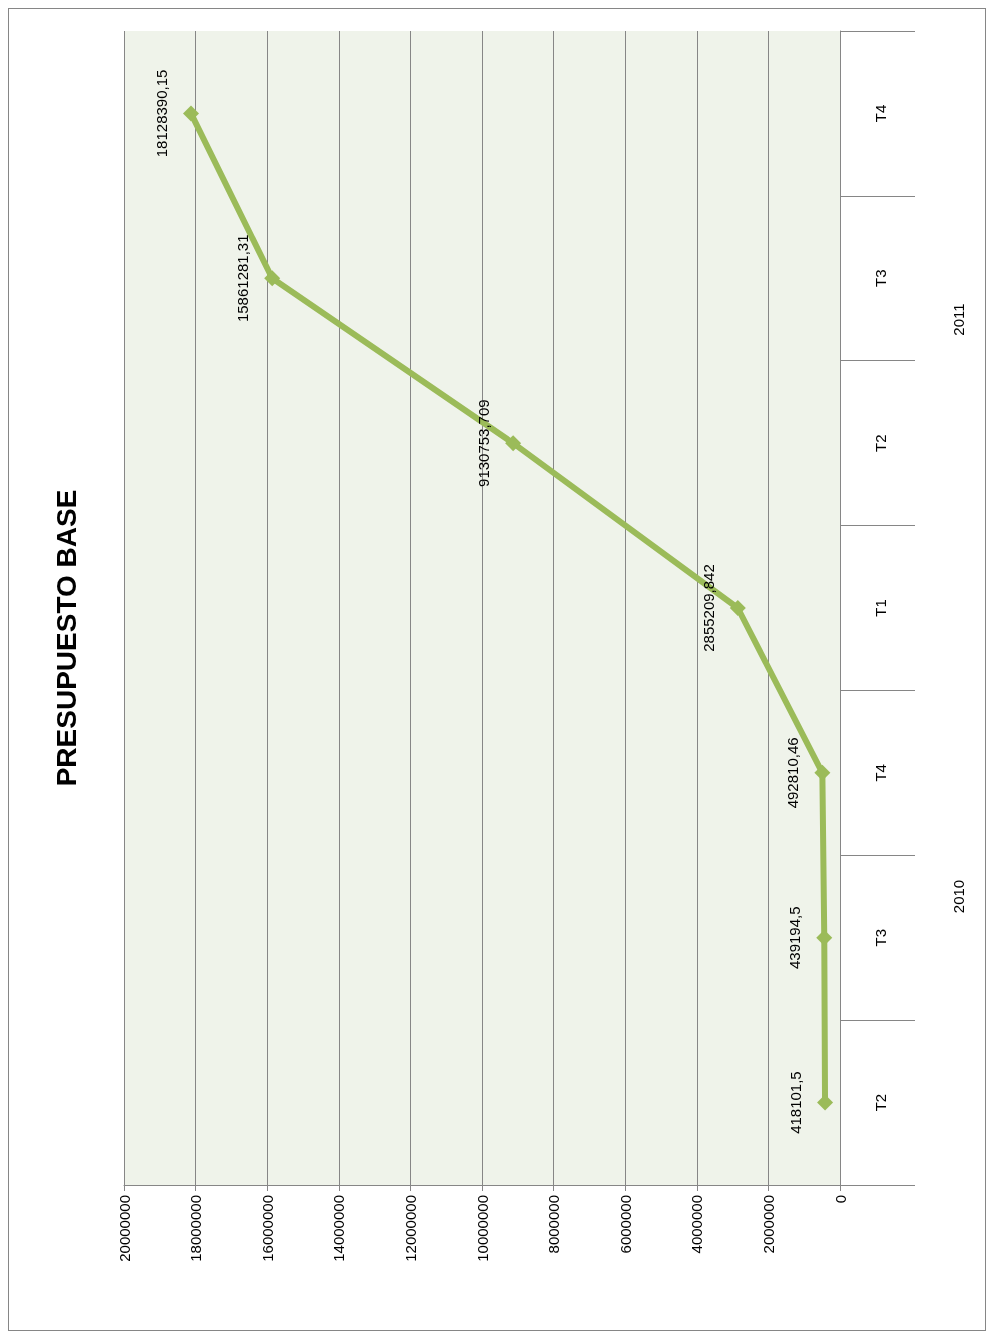  I want to click on text: 2011, so click(958, 319).